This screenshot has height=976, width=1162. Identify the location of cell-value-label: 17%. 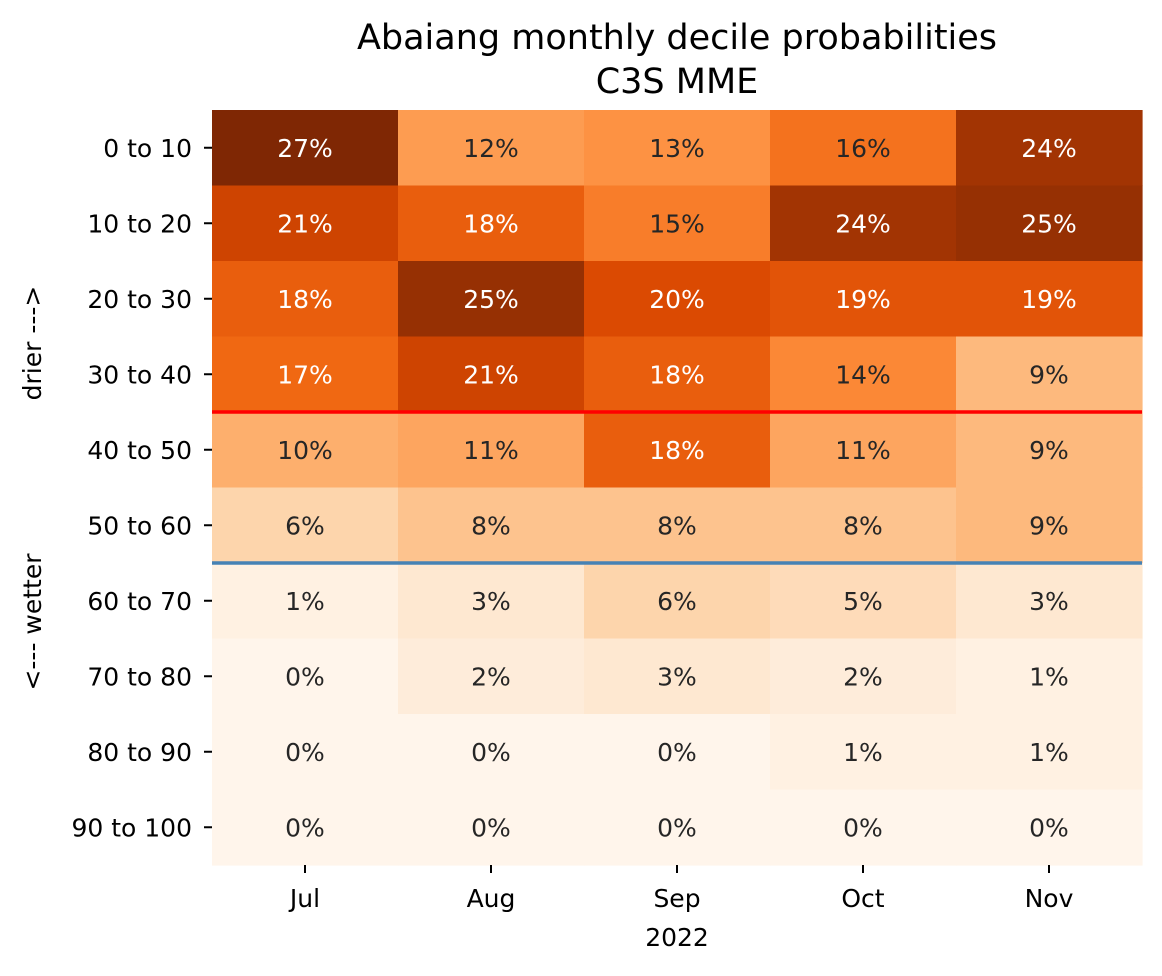
(305, 374).